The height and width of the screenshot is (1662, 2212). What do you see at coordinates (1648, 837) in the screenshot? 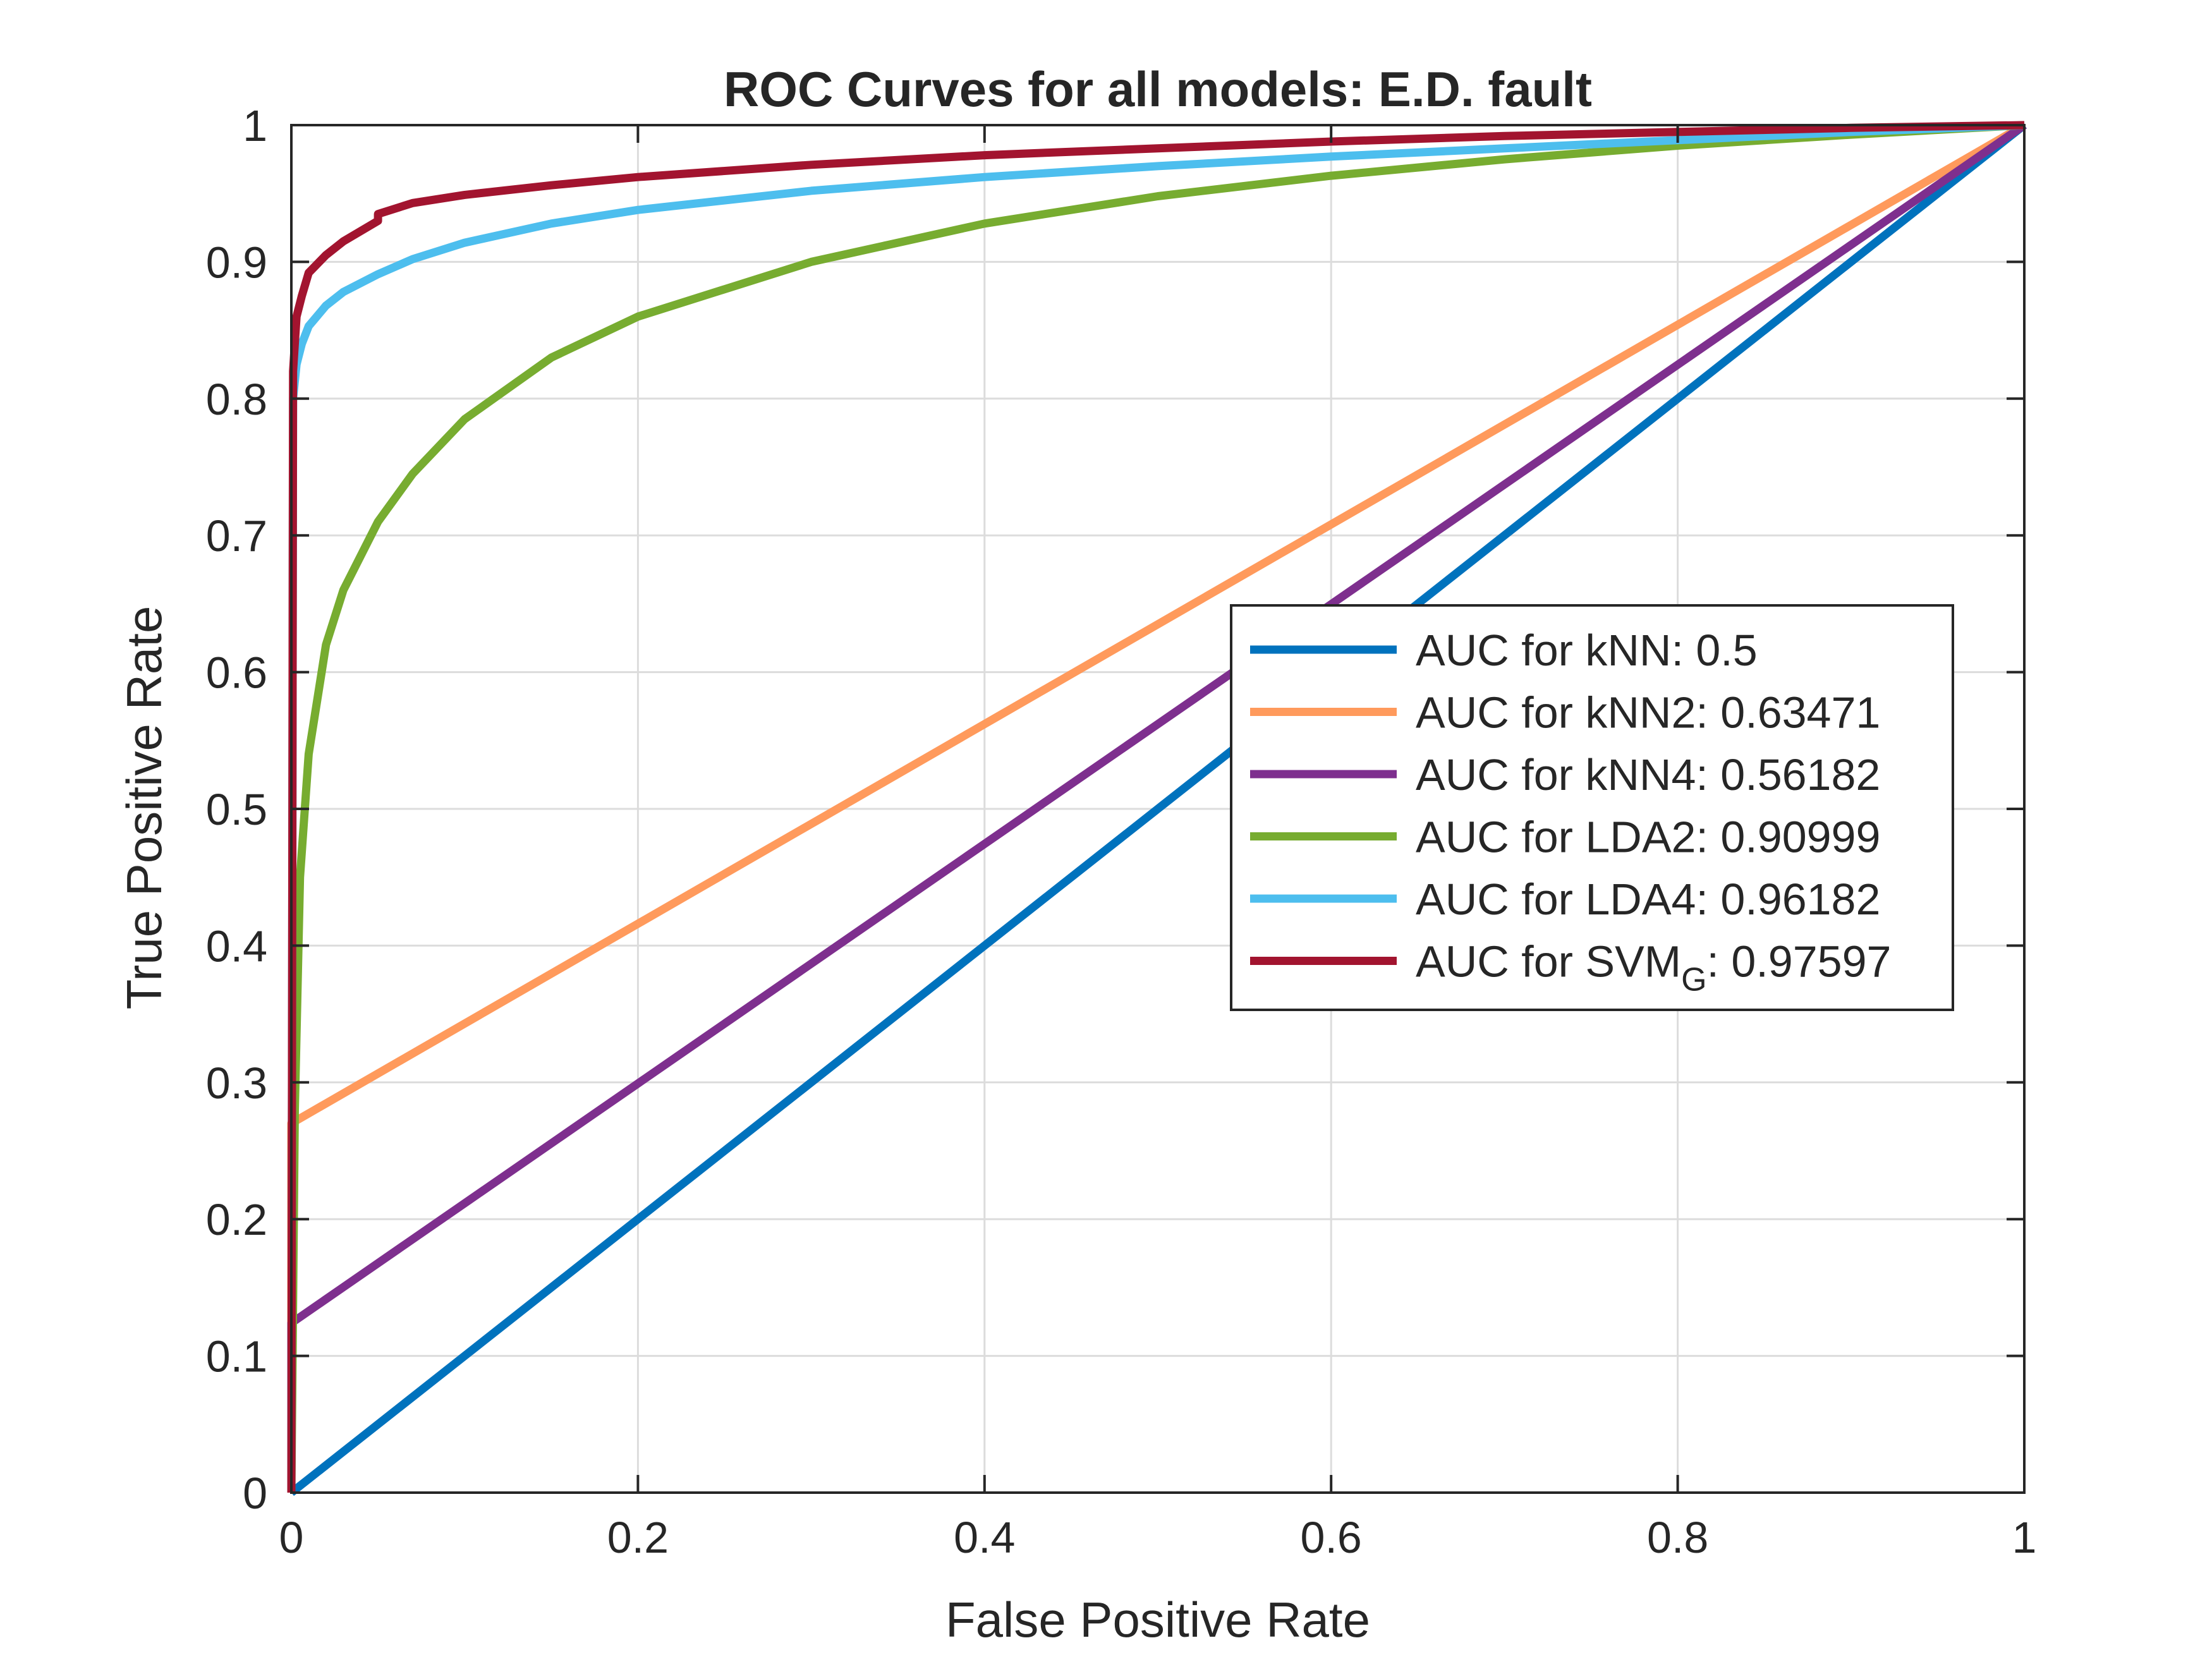
I see `legend-entry-label: AUC for LDA2: 0.90999` at bounding box center [1648, 837].